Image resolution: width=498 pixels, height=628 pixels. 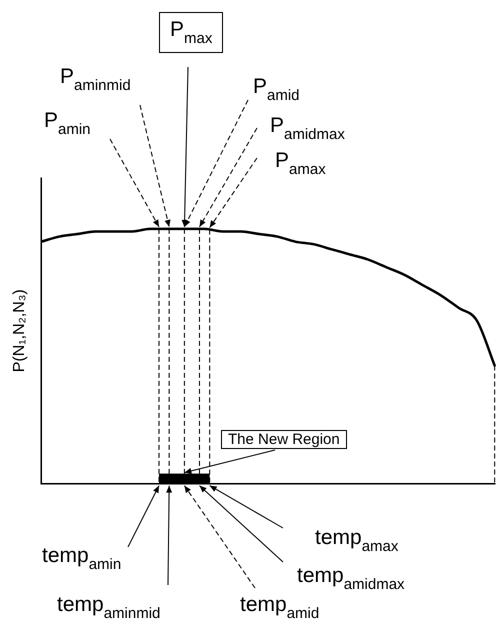 What do you see at coordinates (307, 128) in the screenshot?
I see `text: P$_{amidmax}$` at bounding box center [307, 128].